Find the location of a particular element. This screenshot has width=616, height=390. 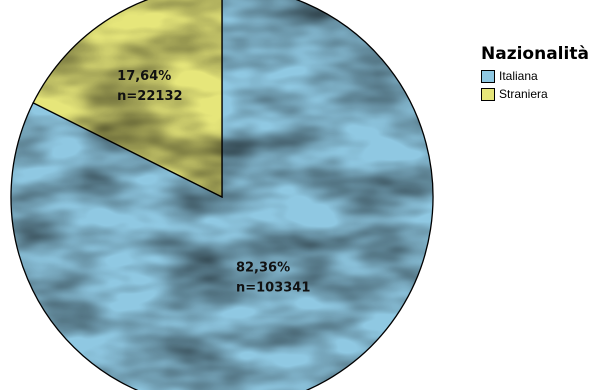

legend-title: Nazionalità is located at coordinates (535, 54).